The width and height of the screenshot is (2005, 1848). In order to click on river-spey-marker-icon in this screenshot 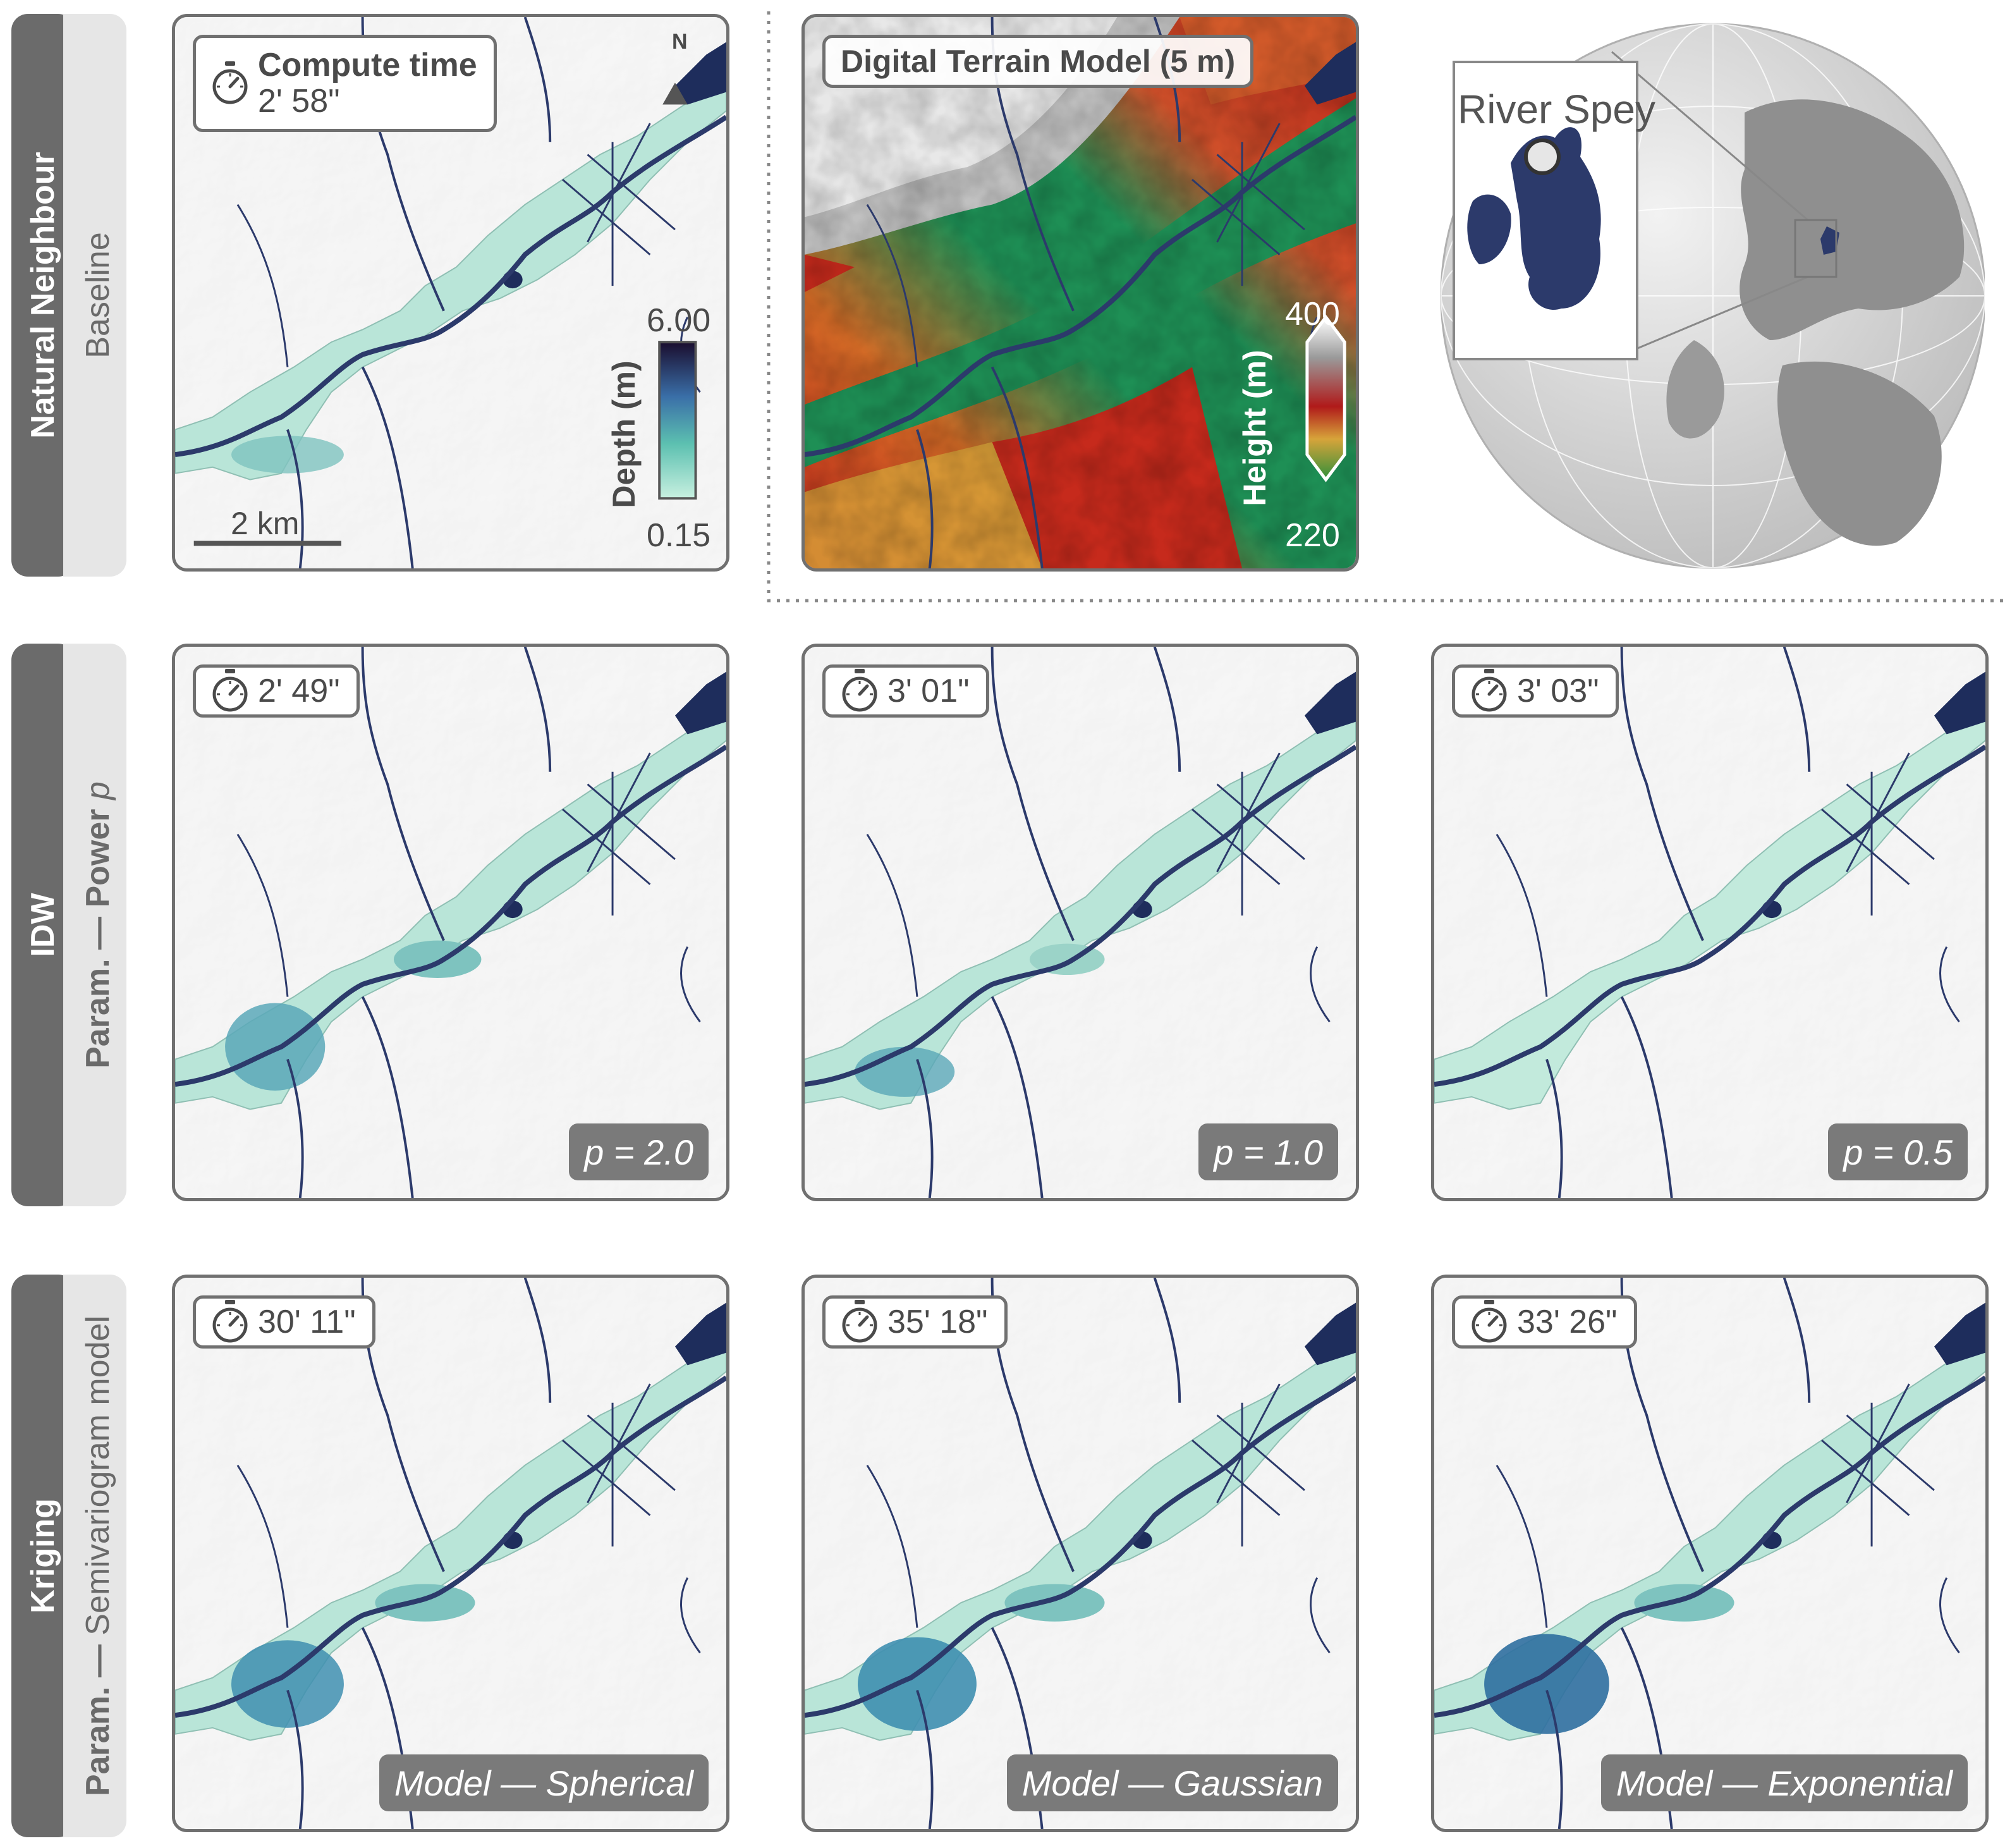, I will do `click(1543, 156)`.